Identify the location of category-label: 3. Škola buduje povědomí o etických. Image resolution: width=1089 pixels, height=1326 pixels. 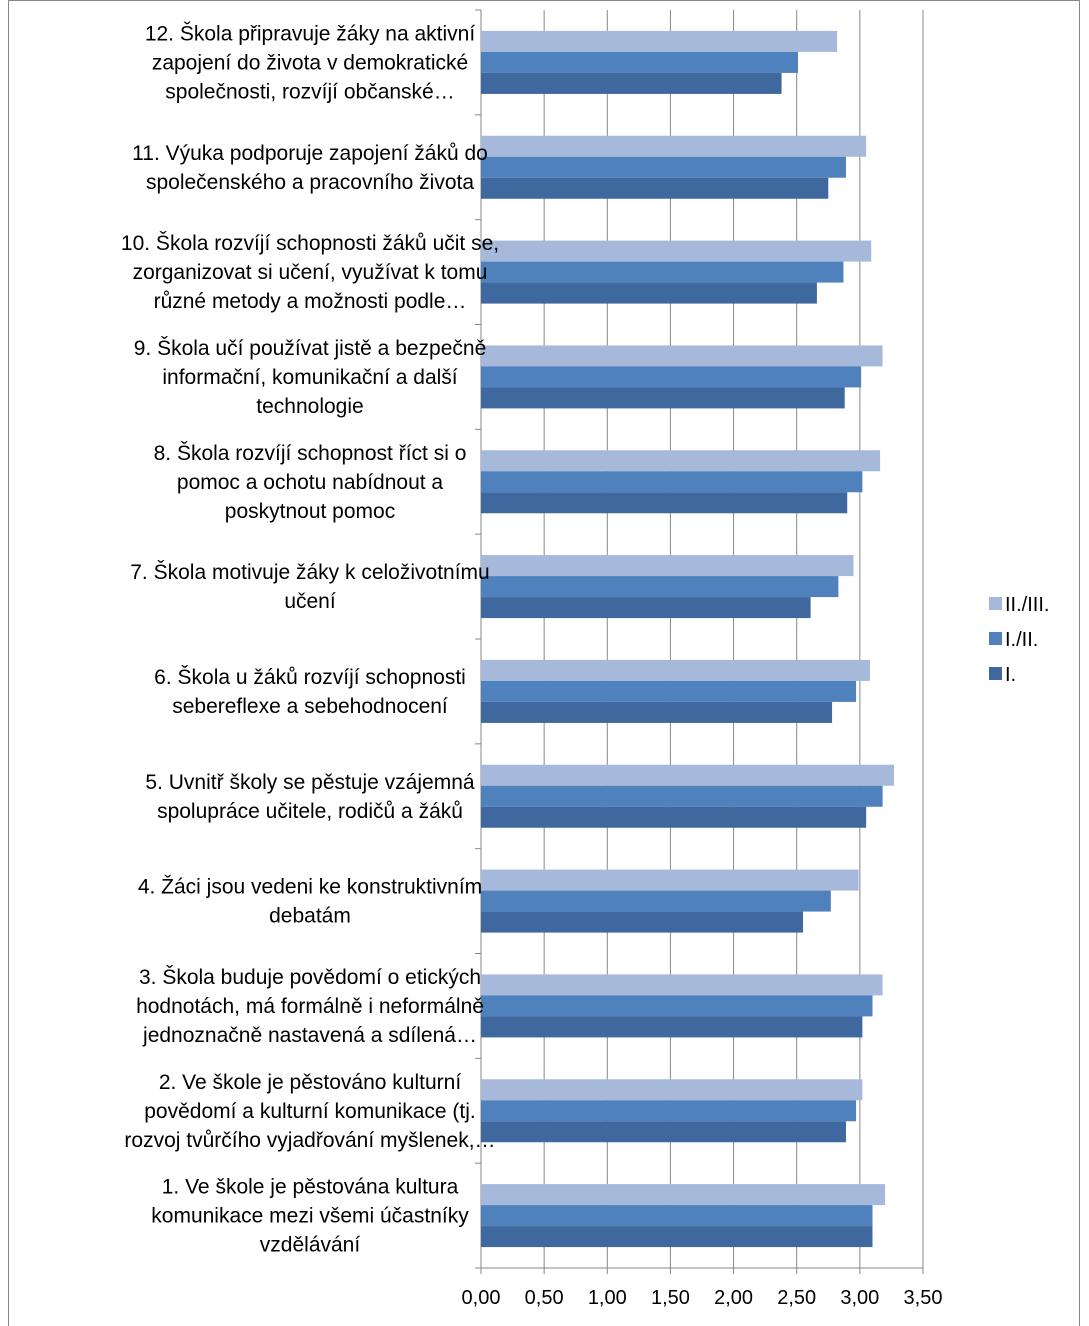
(310, 977).